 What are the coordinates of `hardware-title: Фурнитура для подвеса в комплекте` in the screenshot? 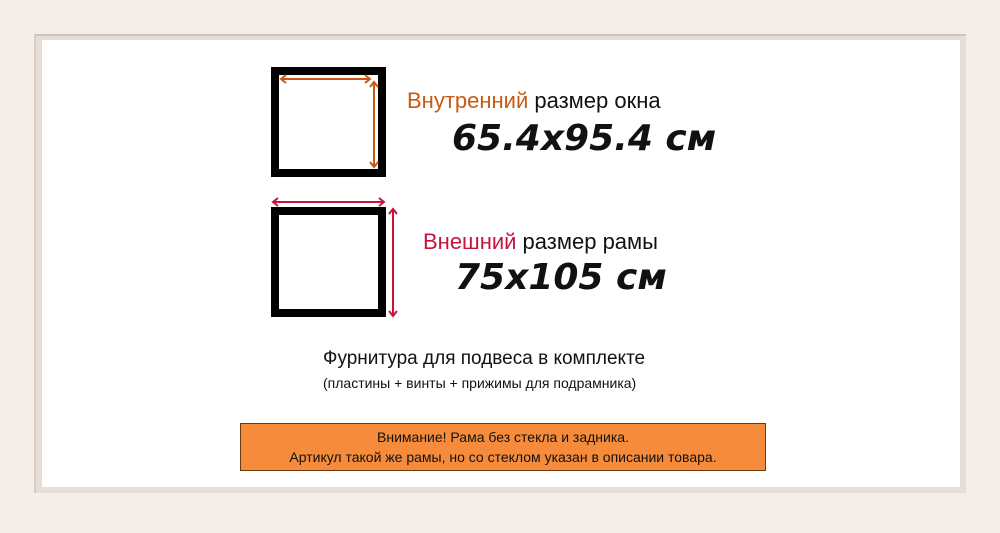 It's located at (484, 358).